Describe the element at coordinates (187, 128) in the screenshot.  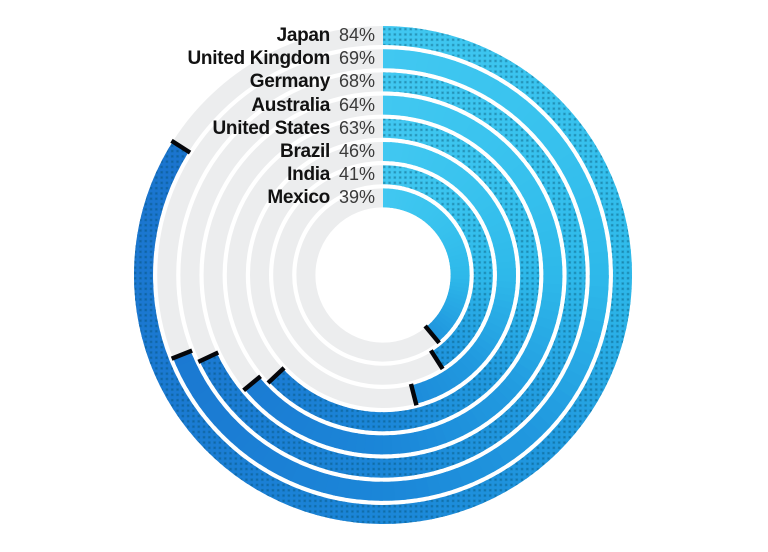
I see `legend-row-united-states: United States 63%` at that location.